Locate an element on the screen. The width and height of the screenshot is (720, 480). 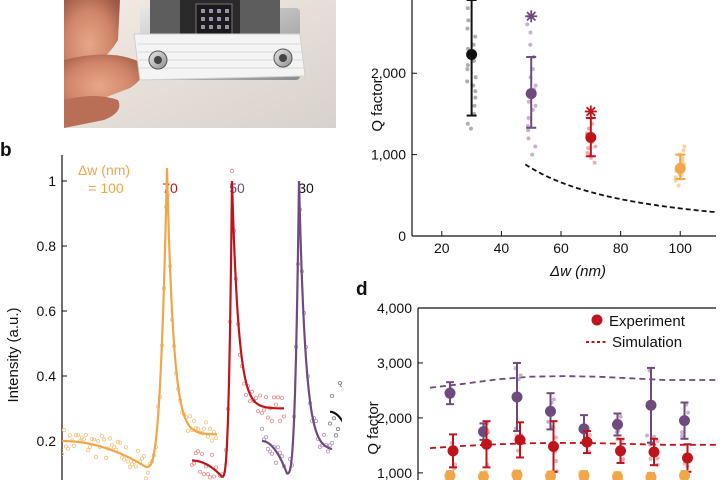
panel-c-mean-point is located at coordinates (472, 55).